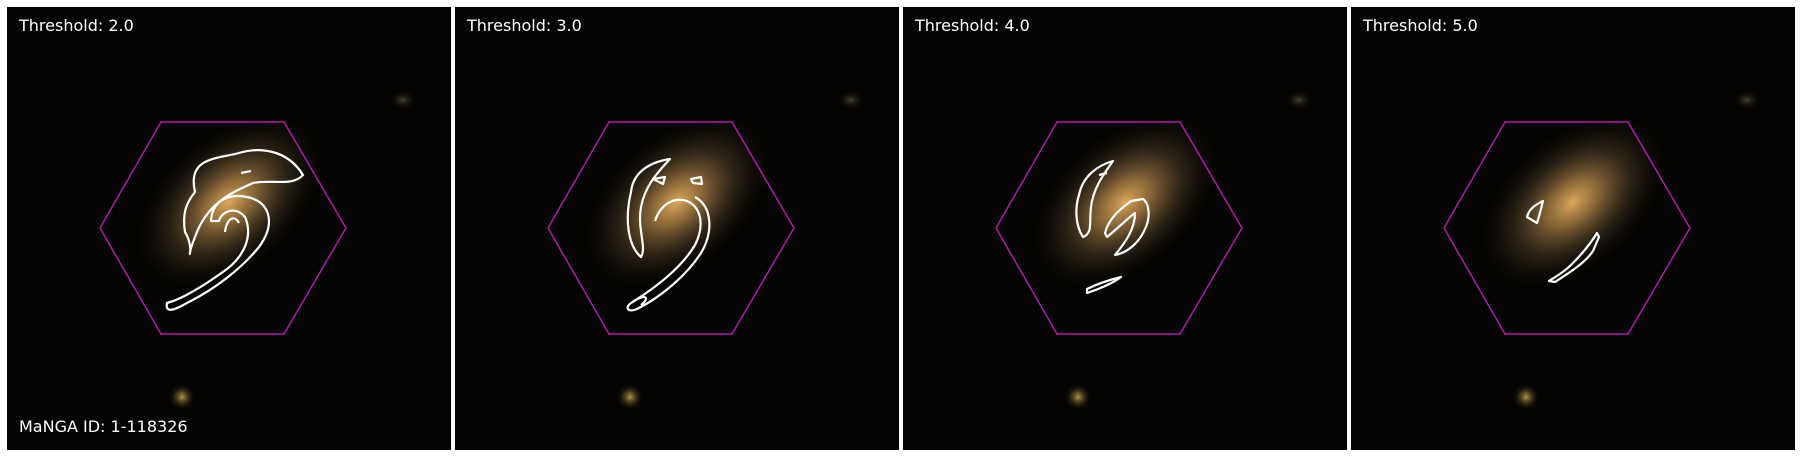 The width and height of the screenshot is (1800, 457). I want to click on threshold-label: Threshold: 3.0, so click(524, 25).